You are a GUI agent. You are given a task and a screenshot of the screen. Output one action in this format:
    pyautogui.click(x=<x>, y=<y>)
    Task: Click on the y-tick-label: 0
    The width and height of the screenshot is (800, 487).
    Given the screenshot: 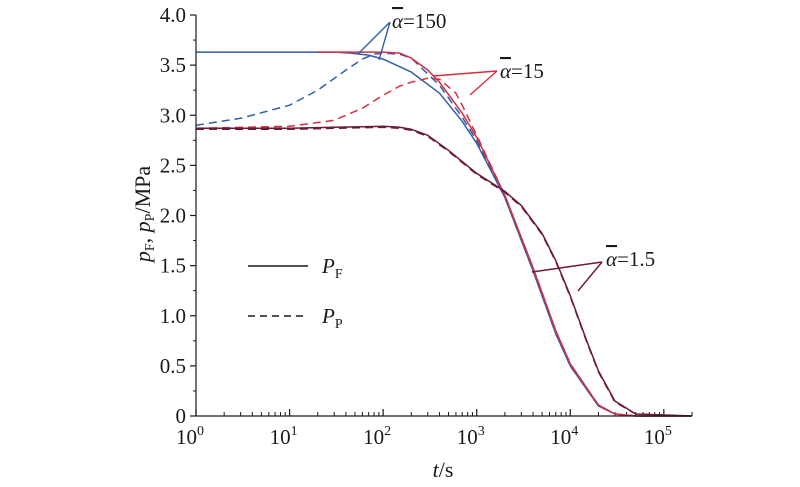 What is the action you would take?
    pyautogui.click(x=181, y=416)
    